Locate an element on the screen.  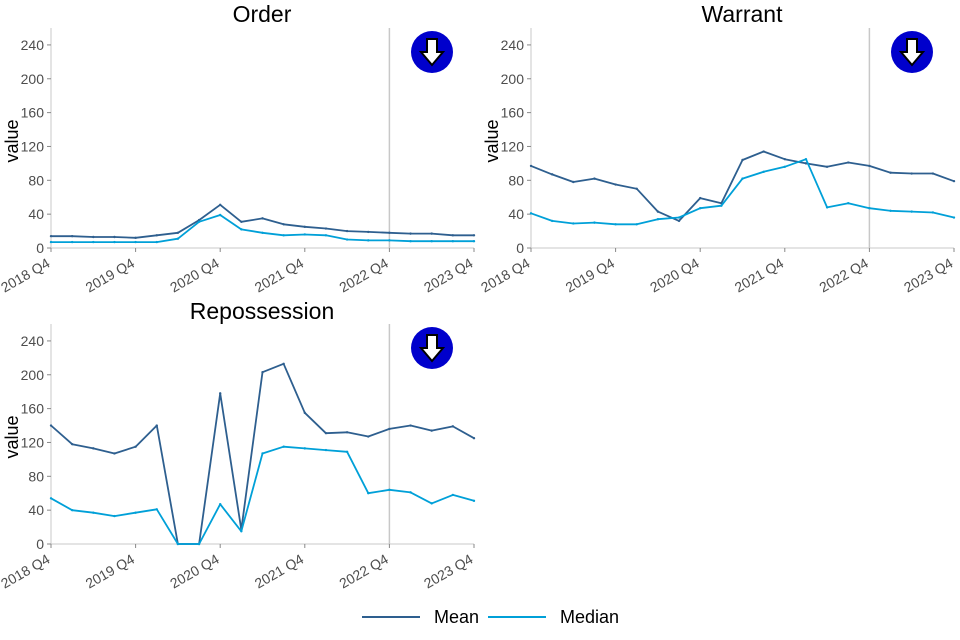
x-tick-label: 2019 Q4 is located at coordinates (590, 275).